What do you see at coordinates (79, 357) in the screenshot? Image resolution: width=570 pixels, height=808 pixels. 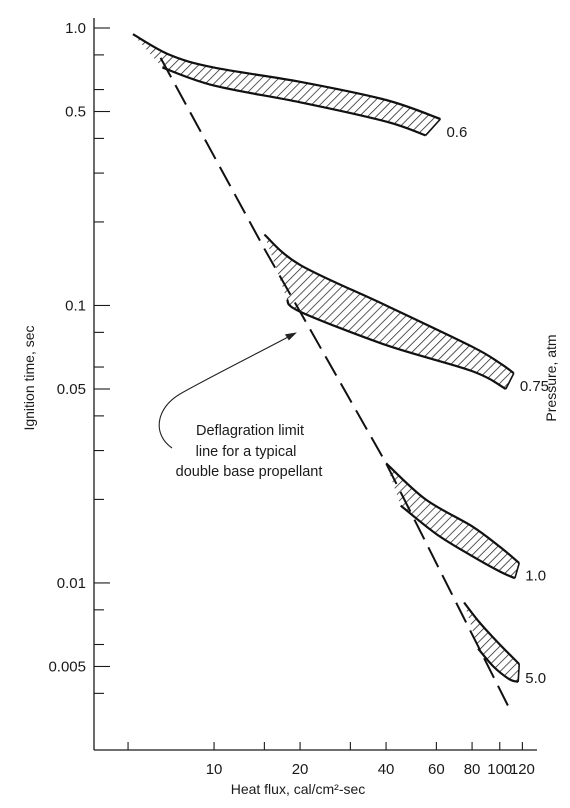 I see `y-axis-ticks: 1.0 0.5 0.1 0.05 0.01 0.005` at bounding box center [79, 357].